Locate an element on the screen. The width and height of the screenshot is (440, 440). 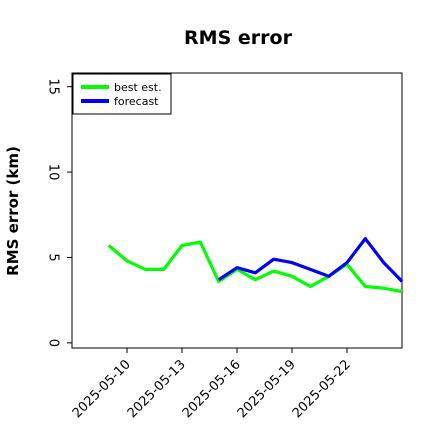
x-tick-label: 2025-05-13 is located at coordinates (157, 389).